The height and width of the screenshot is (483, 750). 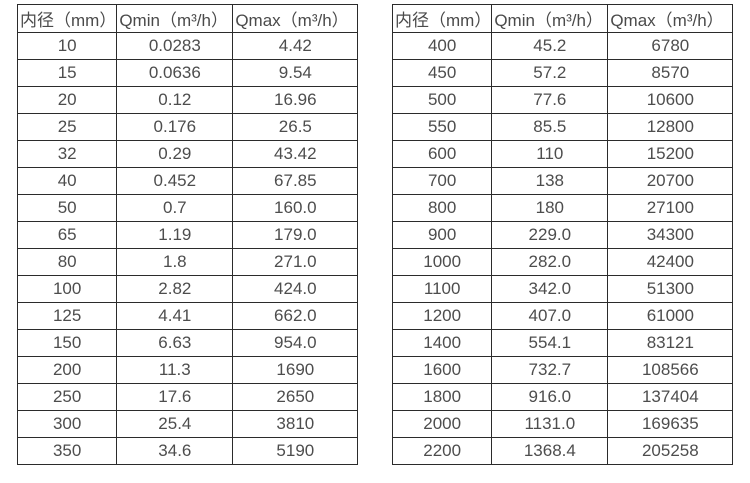 What do you see at coordinates (187, 208) in the screenshot?
I see `table-row: 50 0.7 160.0` at bounding box center [187, 208].